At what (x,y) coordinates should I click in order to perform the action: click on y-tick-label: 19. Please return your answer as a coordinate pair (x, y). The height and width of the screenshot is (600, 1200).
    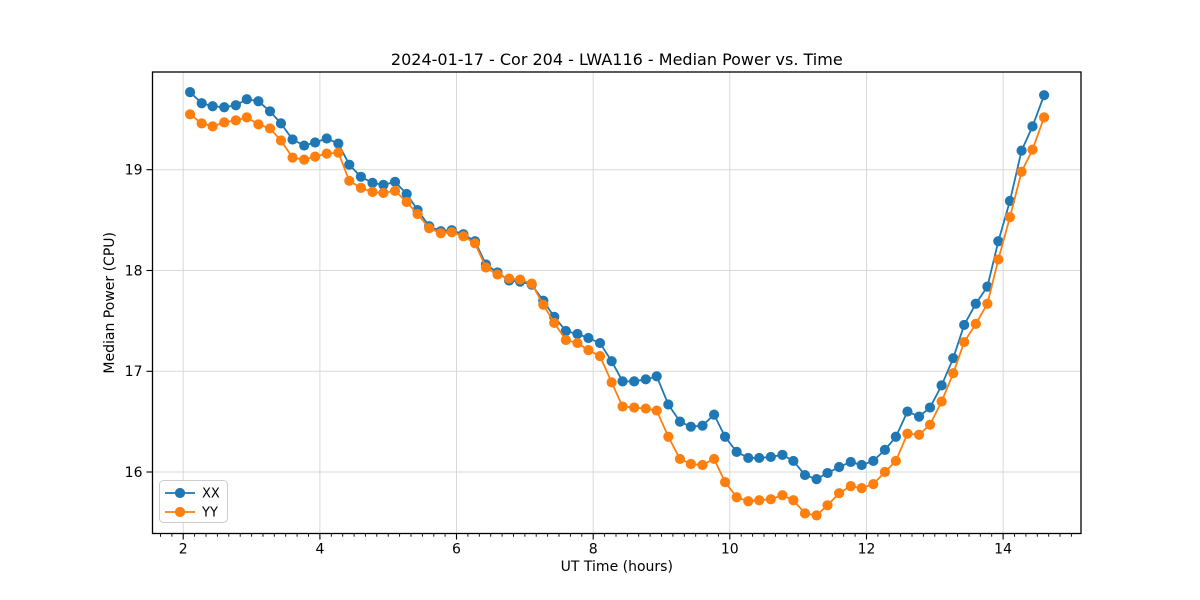
    Looking at the image, I should click on (134, 171).